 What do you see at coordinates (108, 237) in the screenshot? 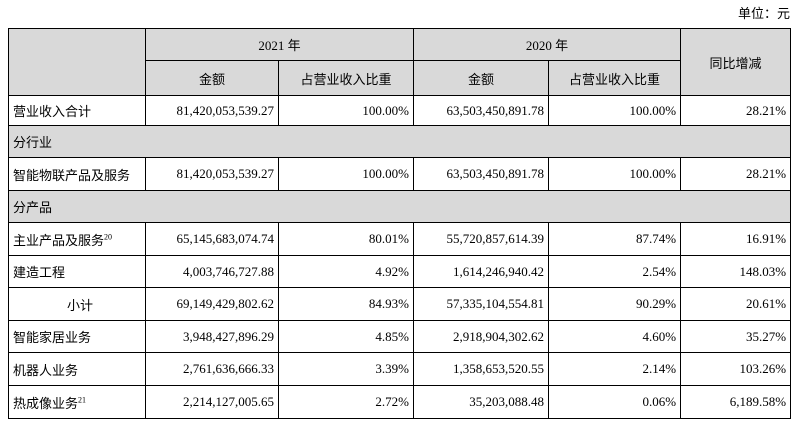
I see `footnote-ref: 20` at bounding box center [108, 237].